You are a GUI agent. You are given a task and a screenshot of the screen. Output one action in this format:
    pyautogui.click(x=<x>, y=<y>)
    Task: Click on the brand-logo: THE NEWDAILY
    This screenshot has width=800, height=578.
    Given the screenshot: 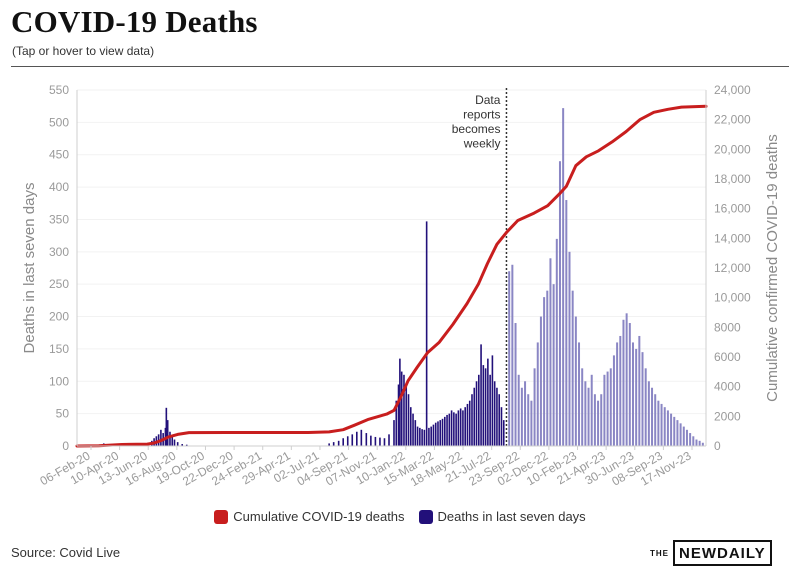 What is the action you would take?
    pyautogui.click(x=711, y=553)
    